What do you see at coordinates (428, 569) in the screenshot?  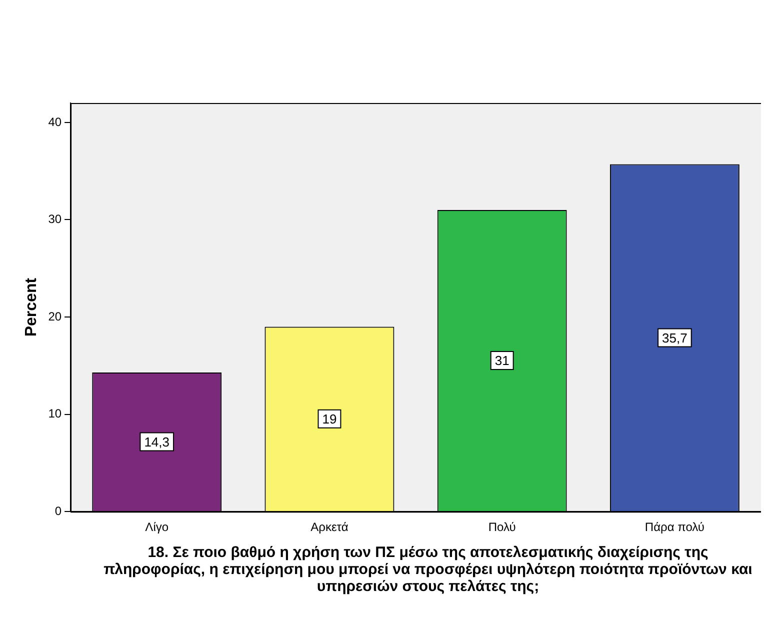 I see `x-axis-title: 18. Σε ποιο βαθμό η χρήση των ΠΣ μέσω της αποτελεσματικής διαχείρισης της πληροφορίας, η επιχείρηση μου μπορεί να προσφέρει υψηλότερη ποιότητα προϊόντων και υπηρεσιών στους πελάτες της;` at bounding box center [428, 569].